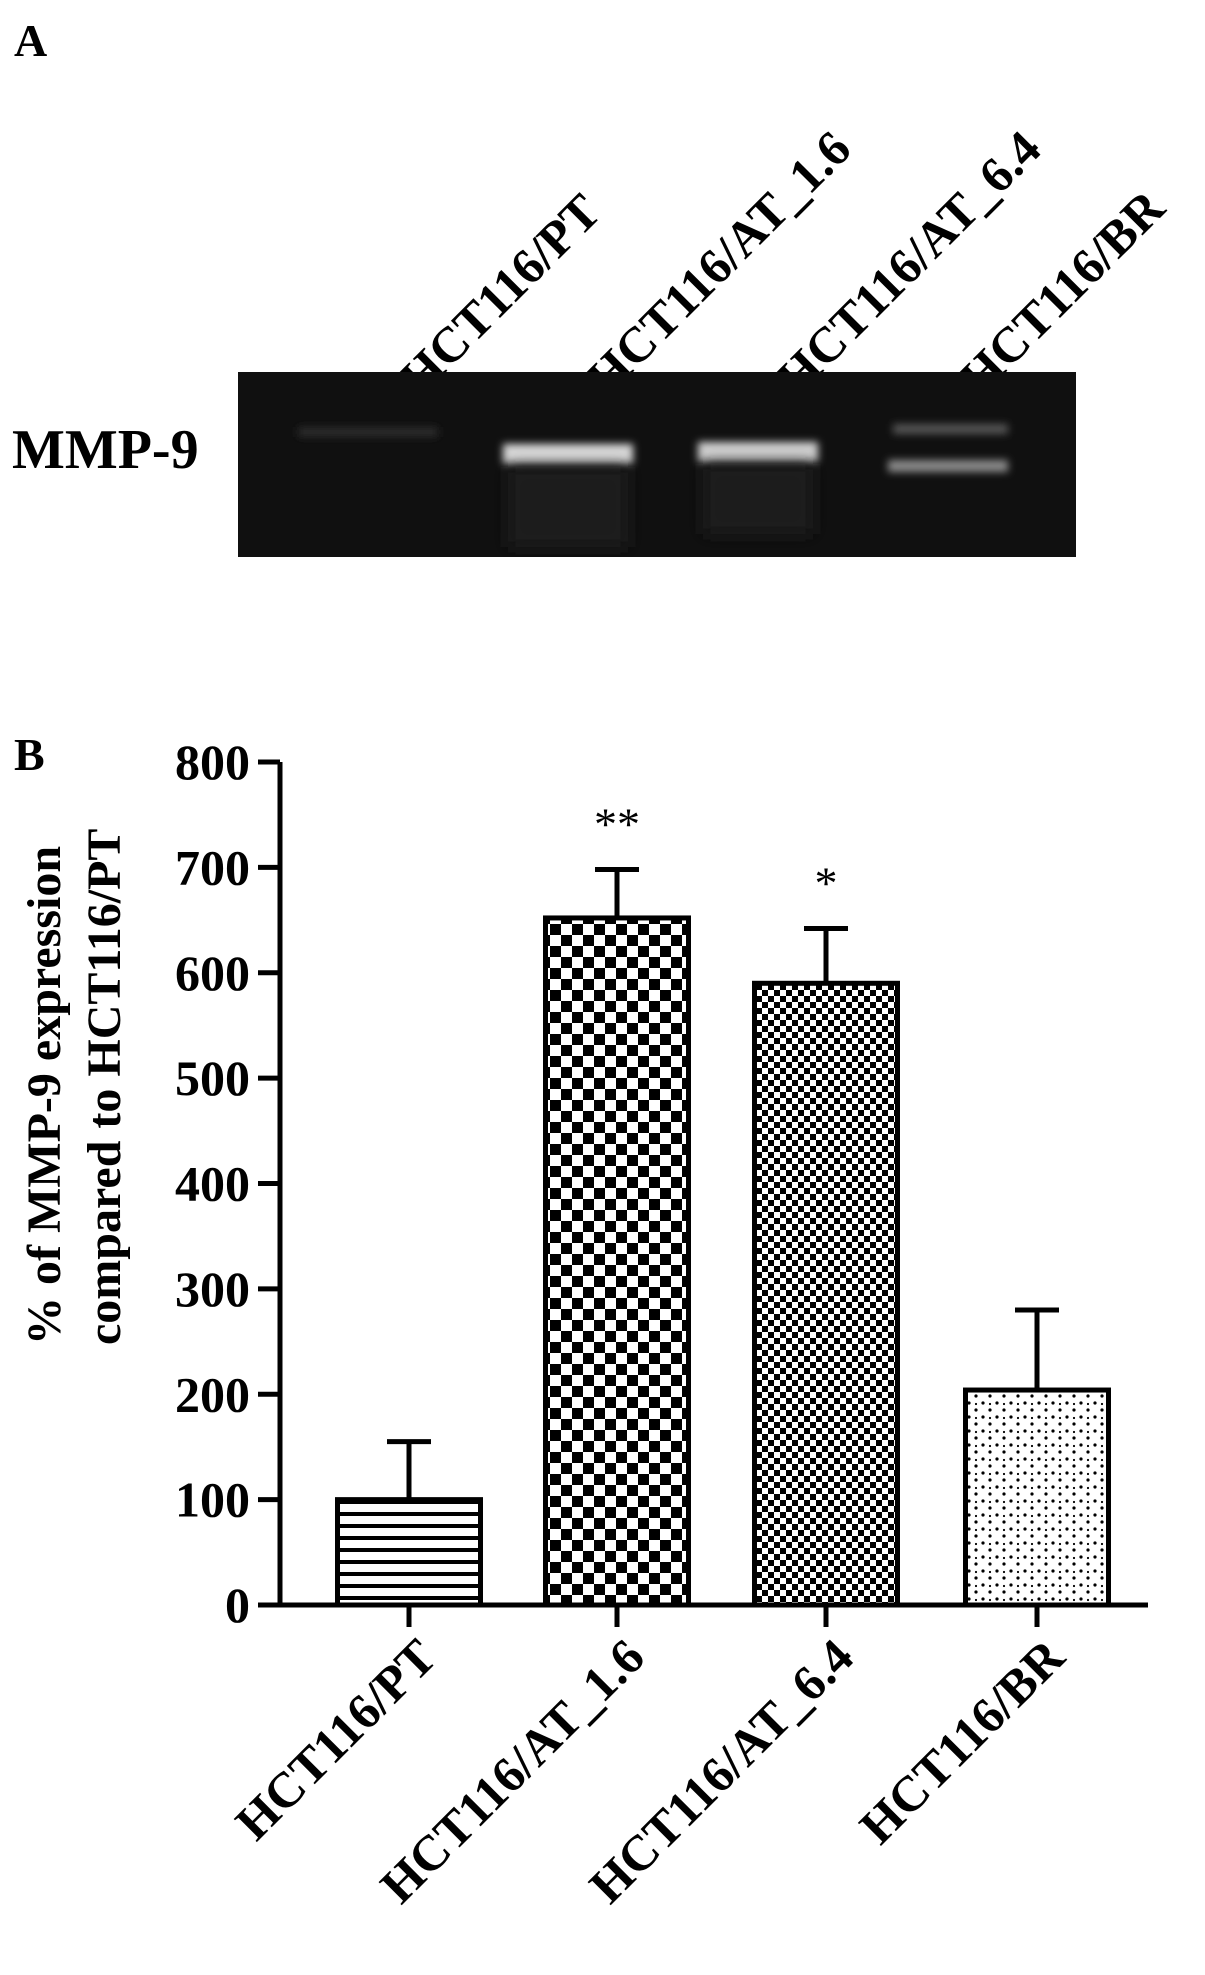  What do you see at coordinates (950, 429) in the screenshot?
I see `gel-band-br-upper` at bounding box center [950, 429].